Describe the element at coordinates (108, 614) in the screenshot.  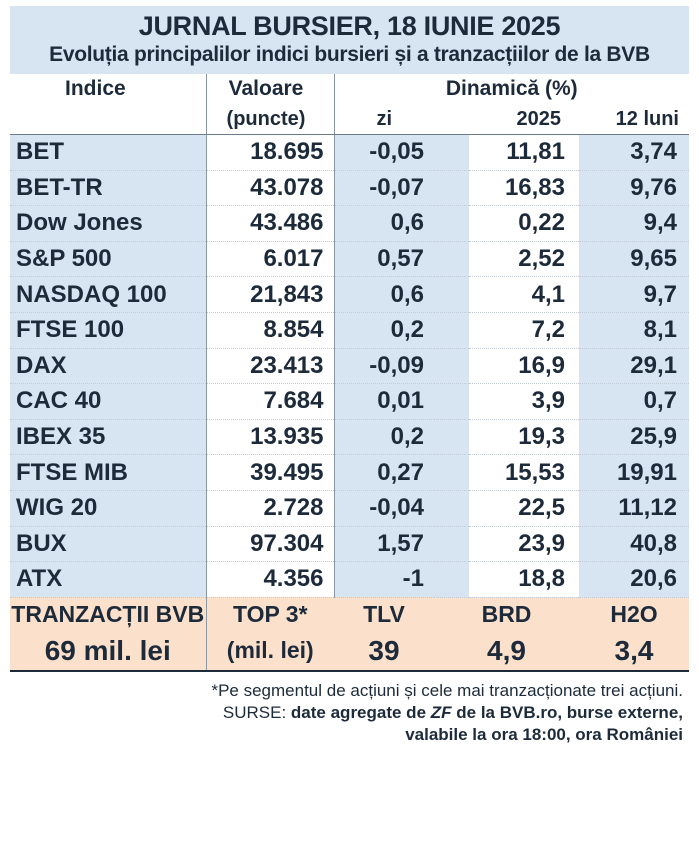
I see `bvb-label: TRANZACȚII BVB` at that location.